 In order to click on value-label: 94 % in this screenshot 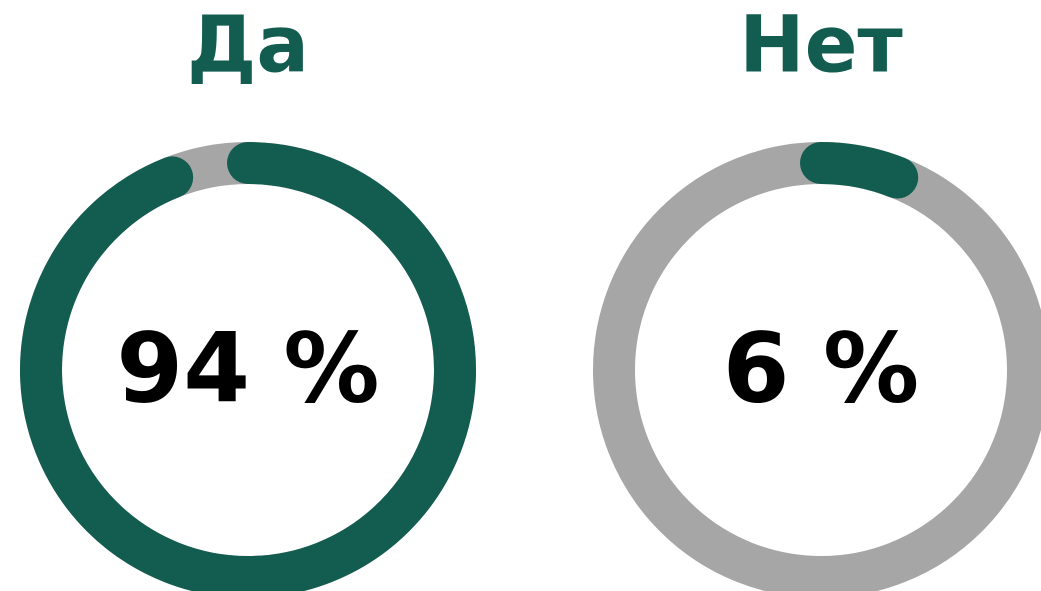, I will do `click(247, 368)`.